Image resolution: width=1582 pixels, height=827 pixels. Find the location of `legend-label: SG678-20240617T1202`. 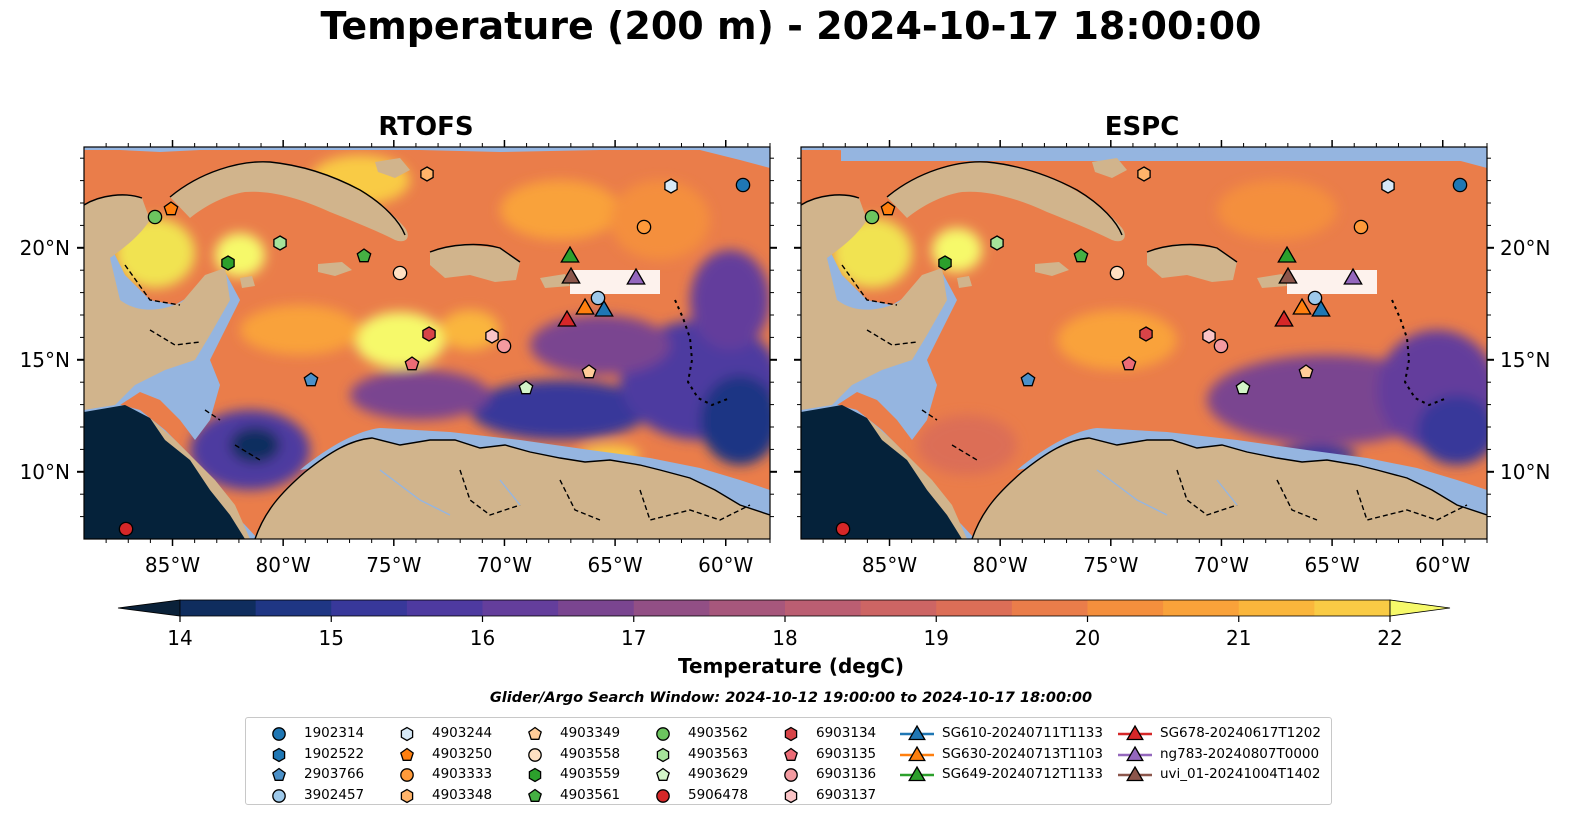

legend-label: SG678-20240617T1202 is located at coordinates (1240, 733).